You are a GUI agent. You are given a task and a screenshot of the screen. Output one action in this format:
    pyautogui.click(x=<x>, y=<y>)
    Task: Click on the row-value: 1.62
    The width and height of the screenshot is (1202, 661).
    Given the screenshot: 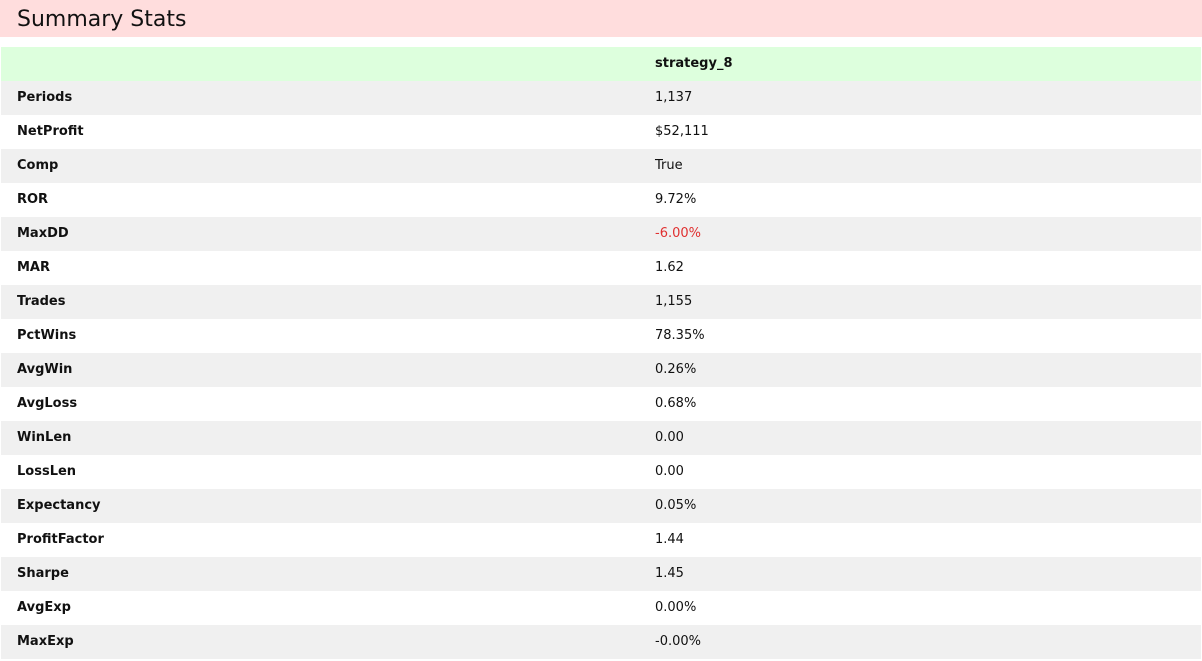 What is the action you would take?
    pyautogui.click(x=669, y=267)
    